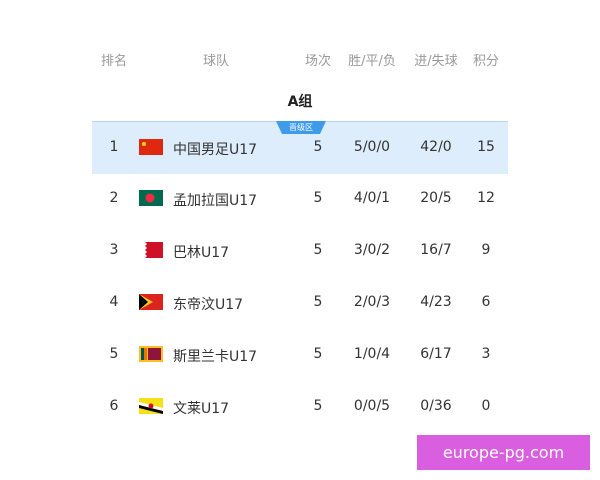 The height and width of the screenshot is (480, 600). I want to click on points: 0, so click(486, 406).